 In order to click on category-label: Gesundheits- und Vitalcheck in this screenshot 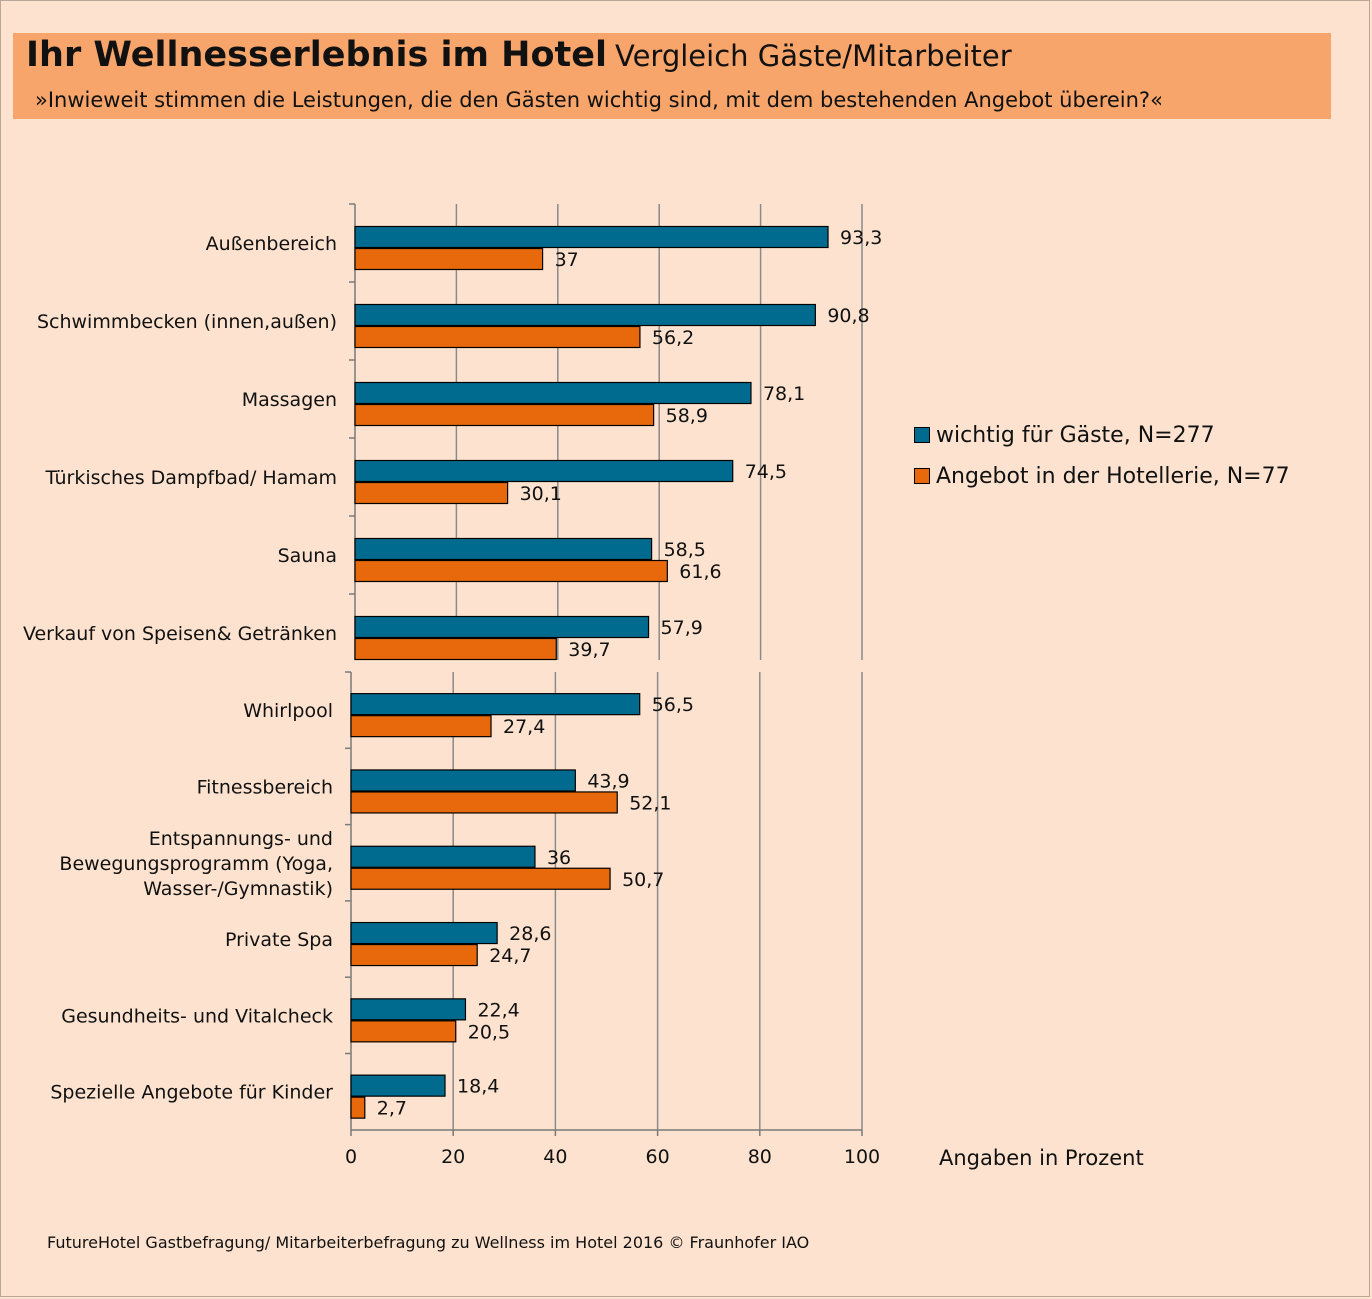, I will do `click(197, 1016)`.